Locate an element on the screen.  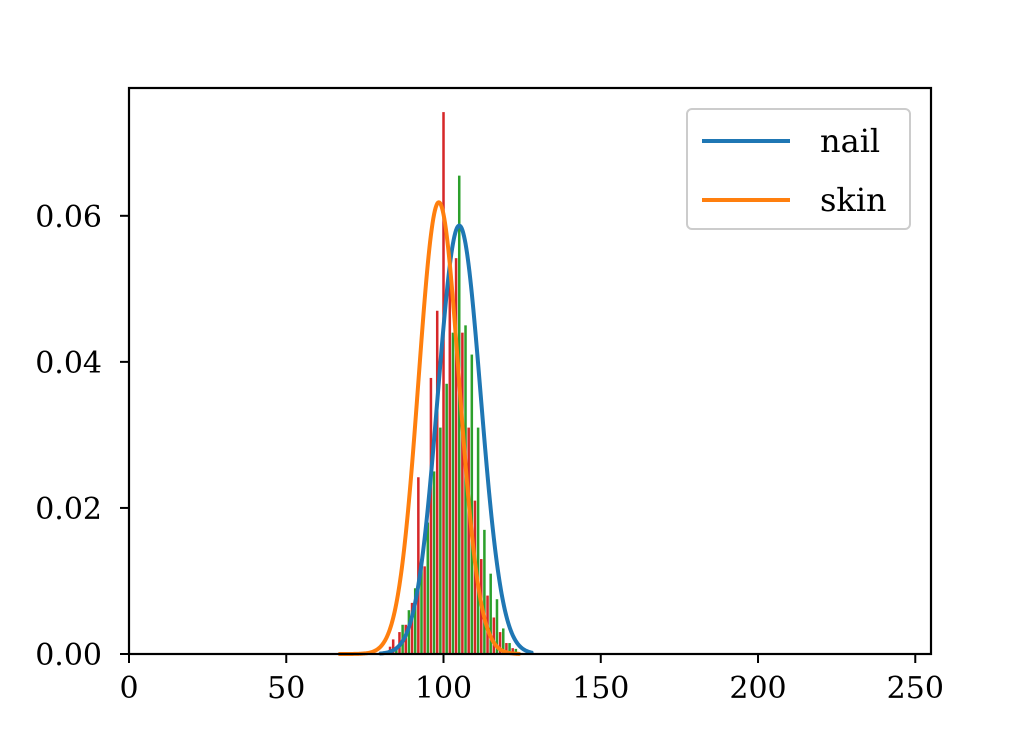
x-tick-label: 50 is located at coordinates (286, 688).